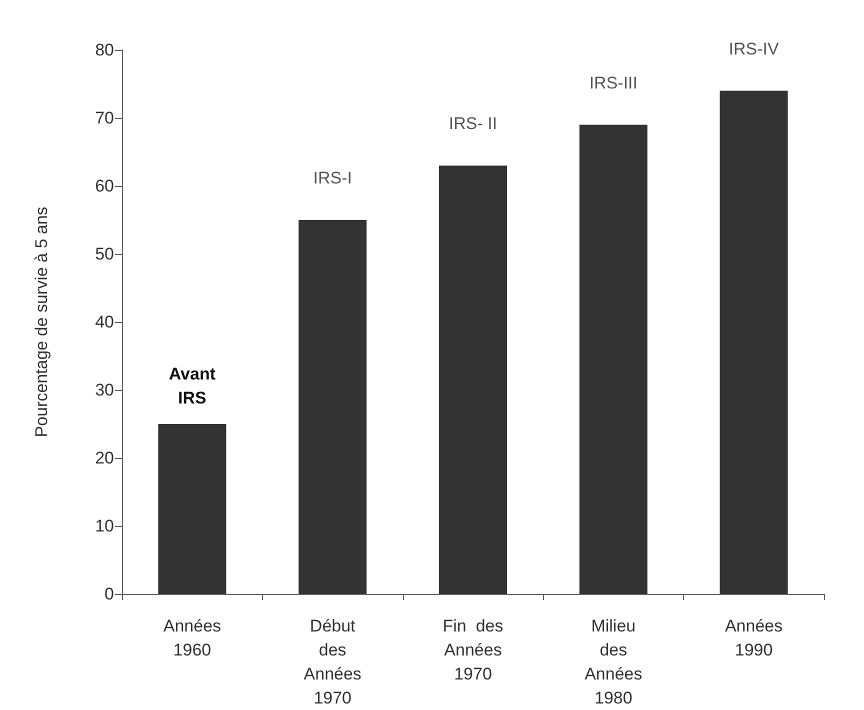 The image size is (864, 710). What do you see at coordinates (333, 662) in the screenshot?
I see `x-tick-label: Début des Années 1970` at bounding box center [333, 662].